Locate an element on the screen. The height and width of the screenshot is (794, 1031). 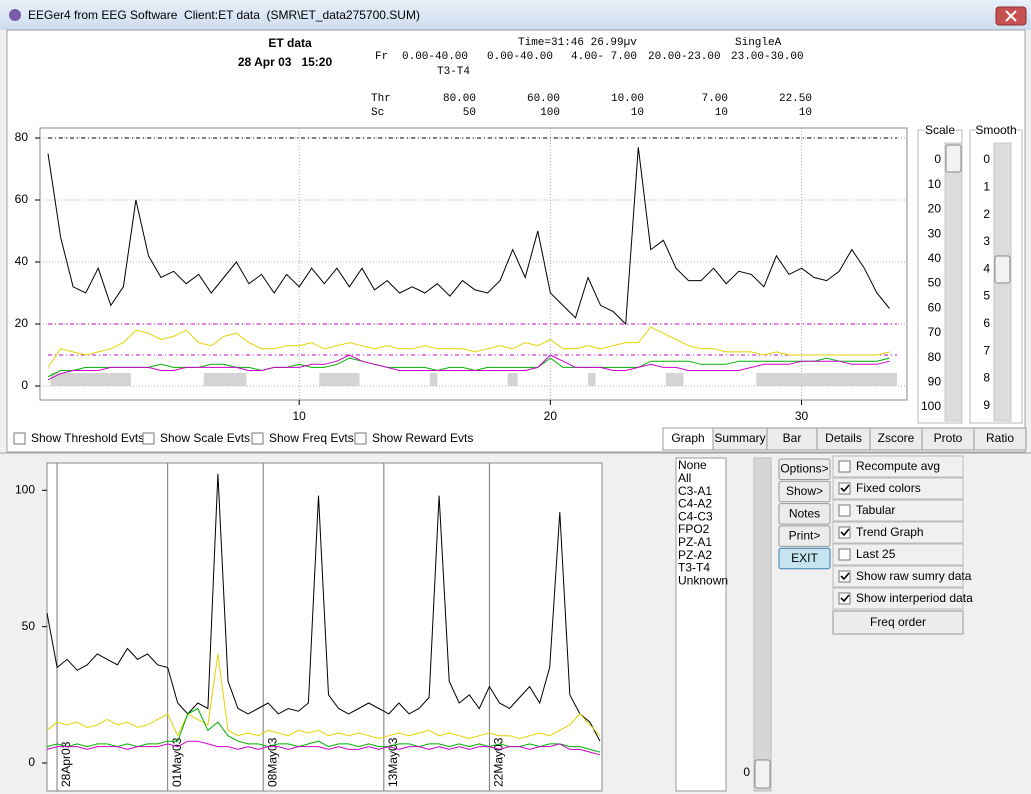
button-label: EXIT is located at coordinates (804, 558).